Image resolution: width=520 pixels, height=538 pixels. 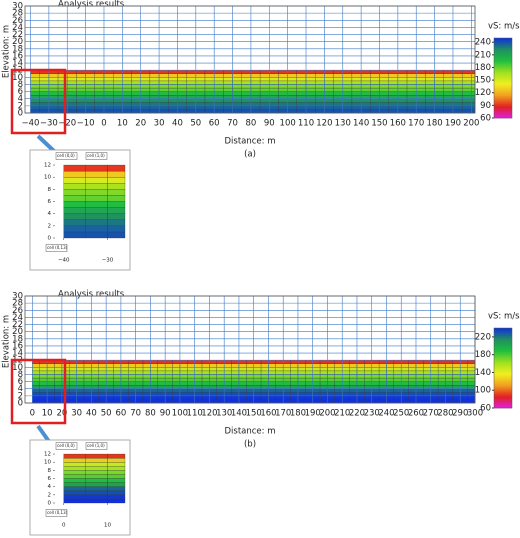 I want to click on x-tick-label: 170, so click(x=416, y=124).